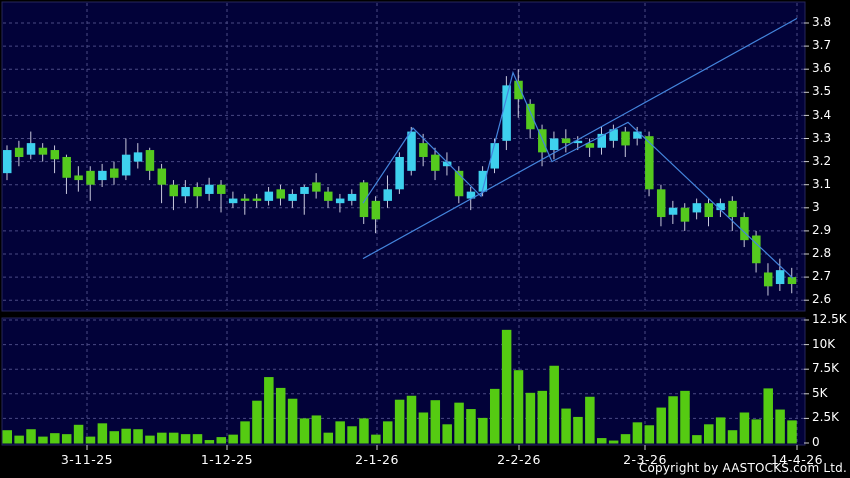  I want to click on volume-axis-label: 7.5K, so click(825, 368).